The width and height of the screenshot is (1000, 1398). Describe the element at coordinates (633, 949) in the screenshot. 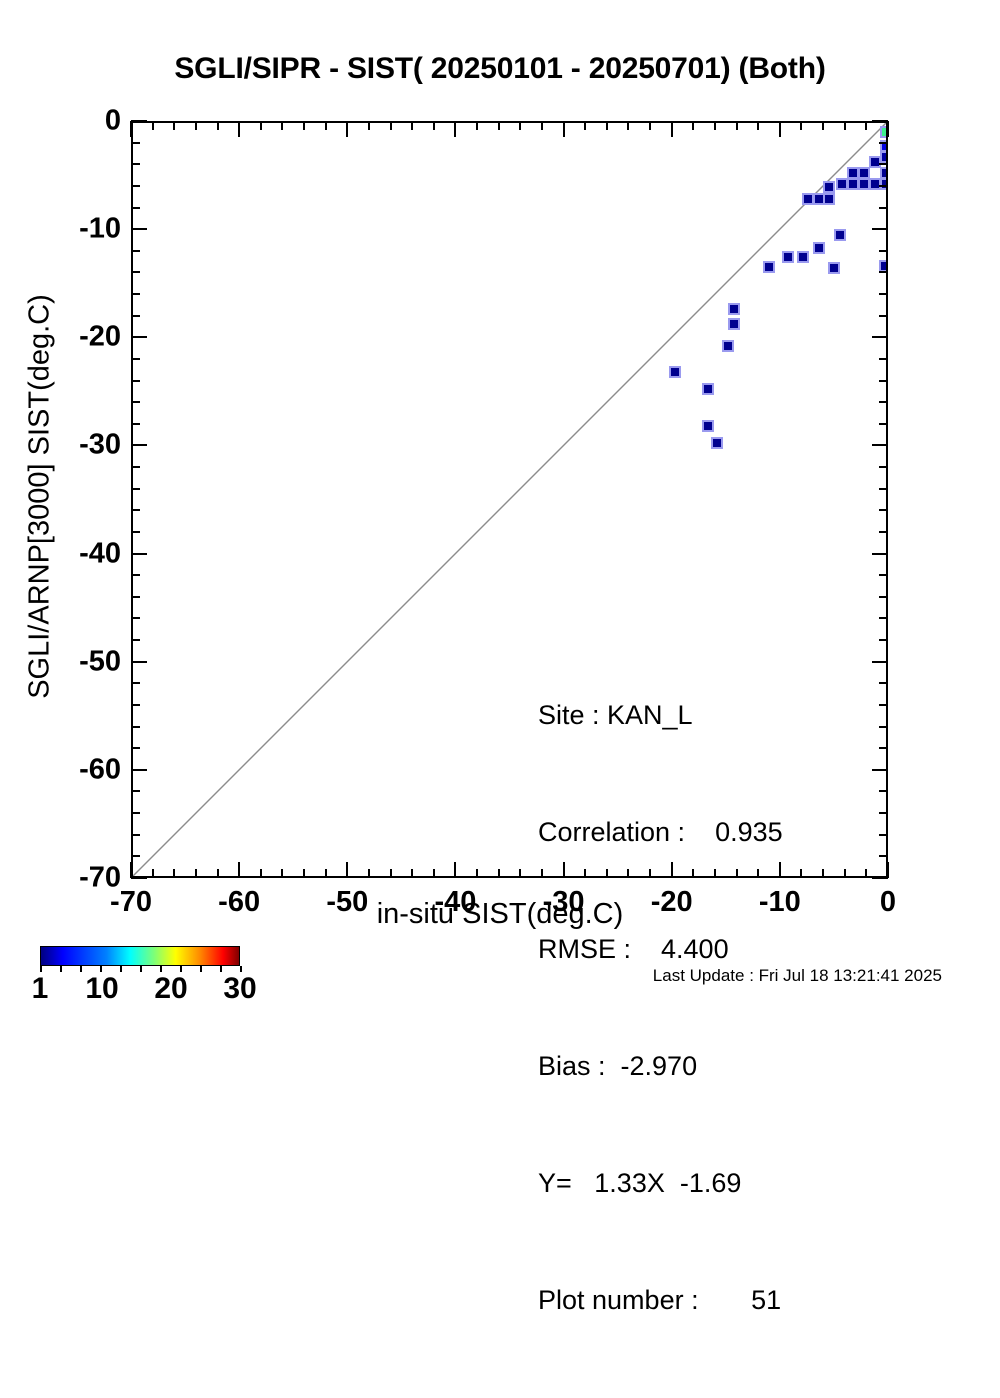

I see `stat-rmse: RMSE : 4.400` at that location.